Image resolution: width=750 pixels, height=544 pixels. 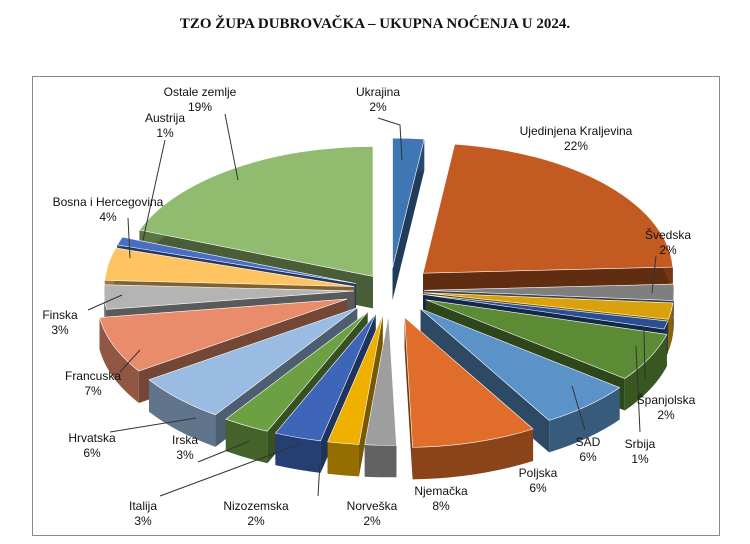 I want to click on slice-label-name: Poljska, so click(x=538, y=473).